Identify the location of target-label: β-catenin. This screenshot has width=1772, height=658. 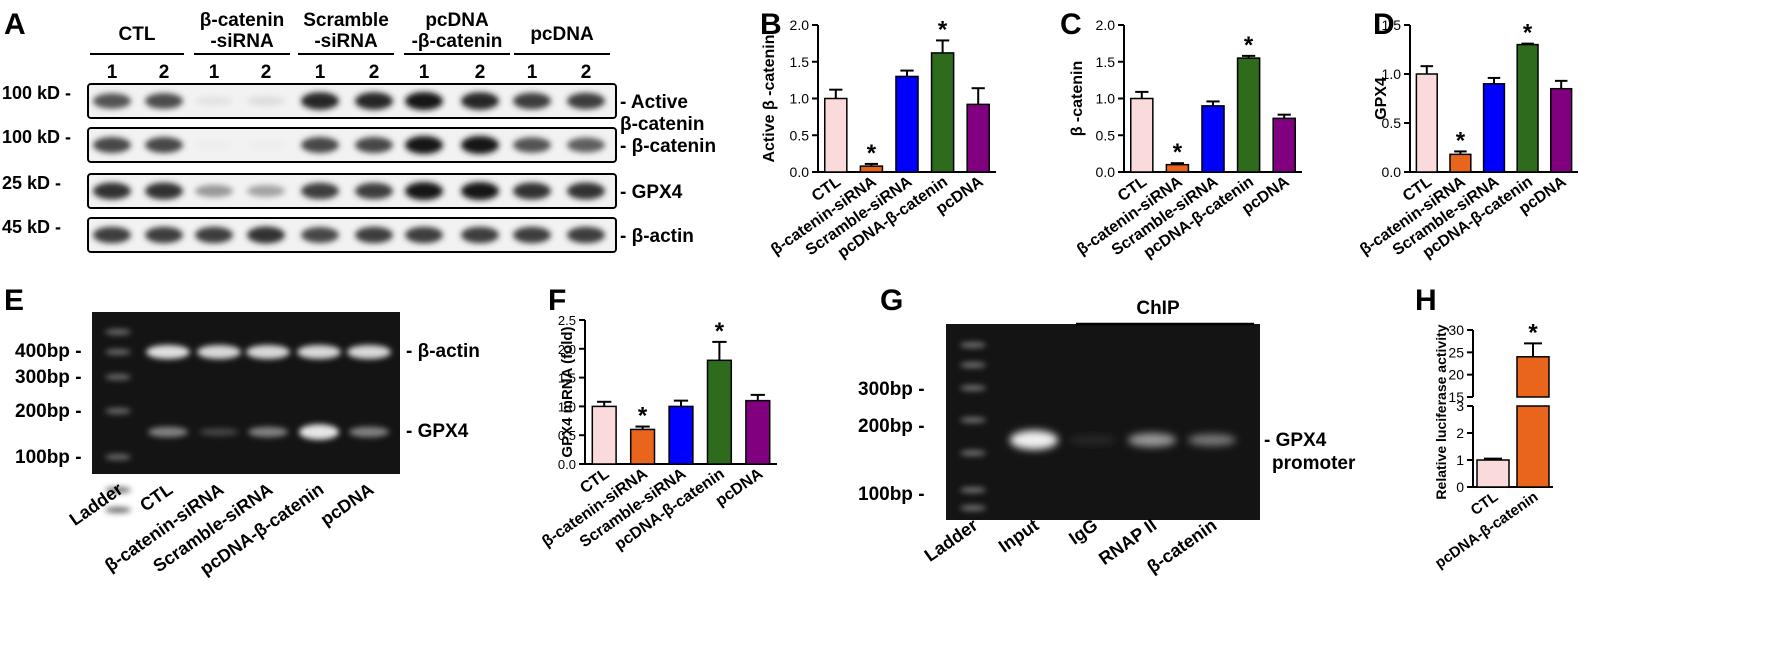
(662, 124).